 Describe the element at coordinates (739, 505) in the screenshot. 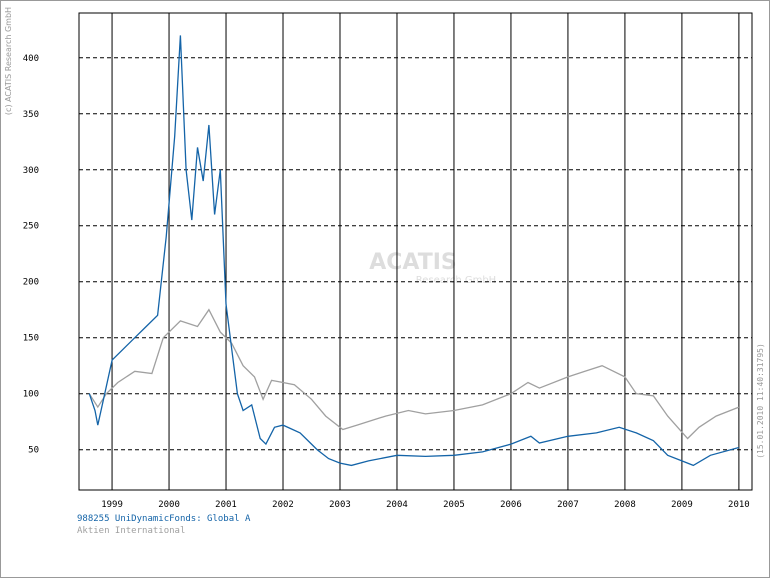

I see `x-tick-label: 2010` at that location.